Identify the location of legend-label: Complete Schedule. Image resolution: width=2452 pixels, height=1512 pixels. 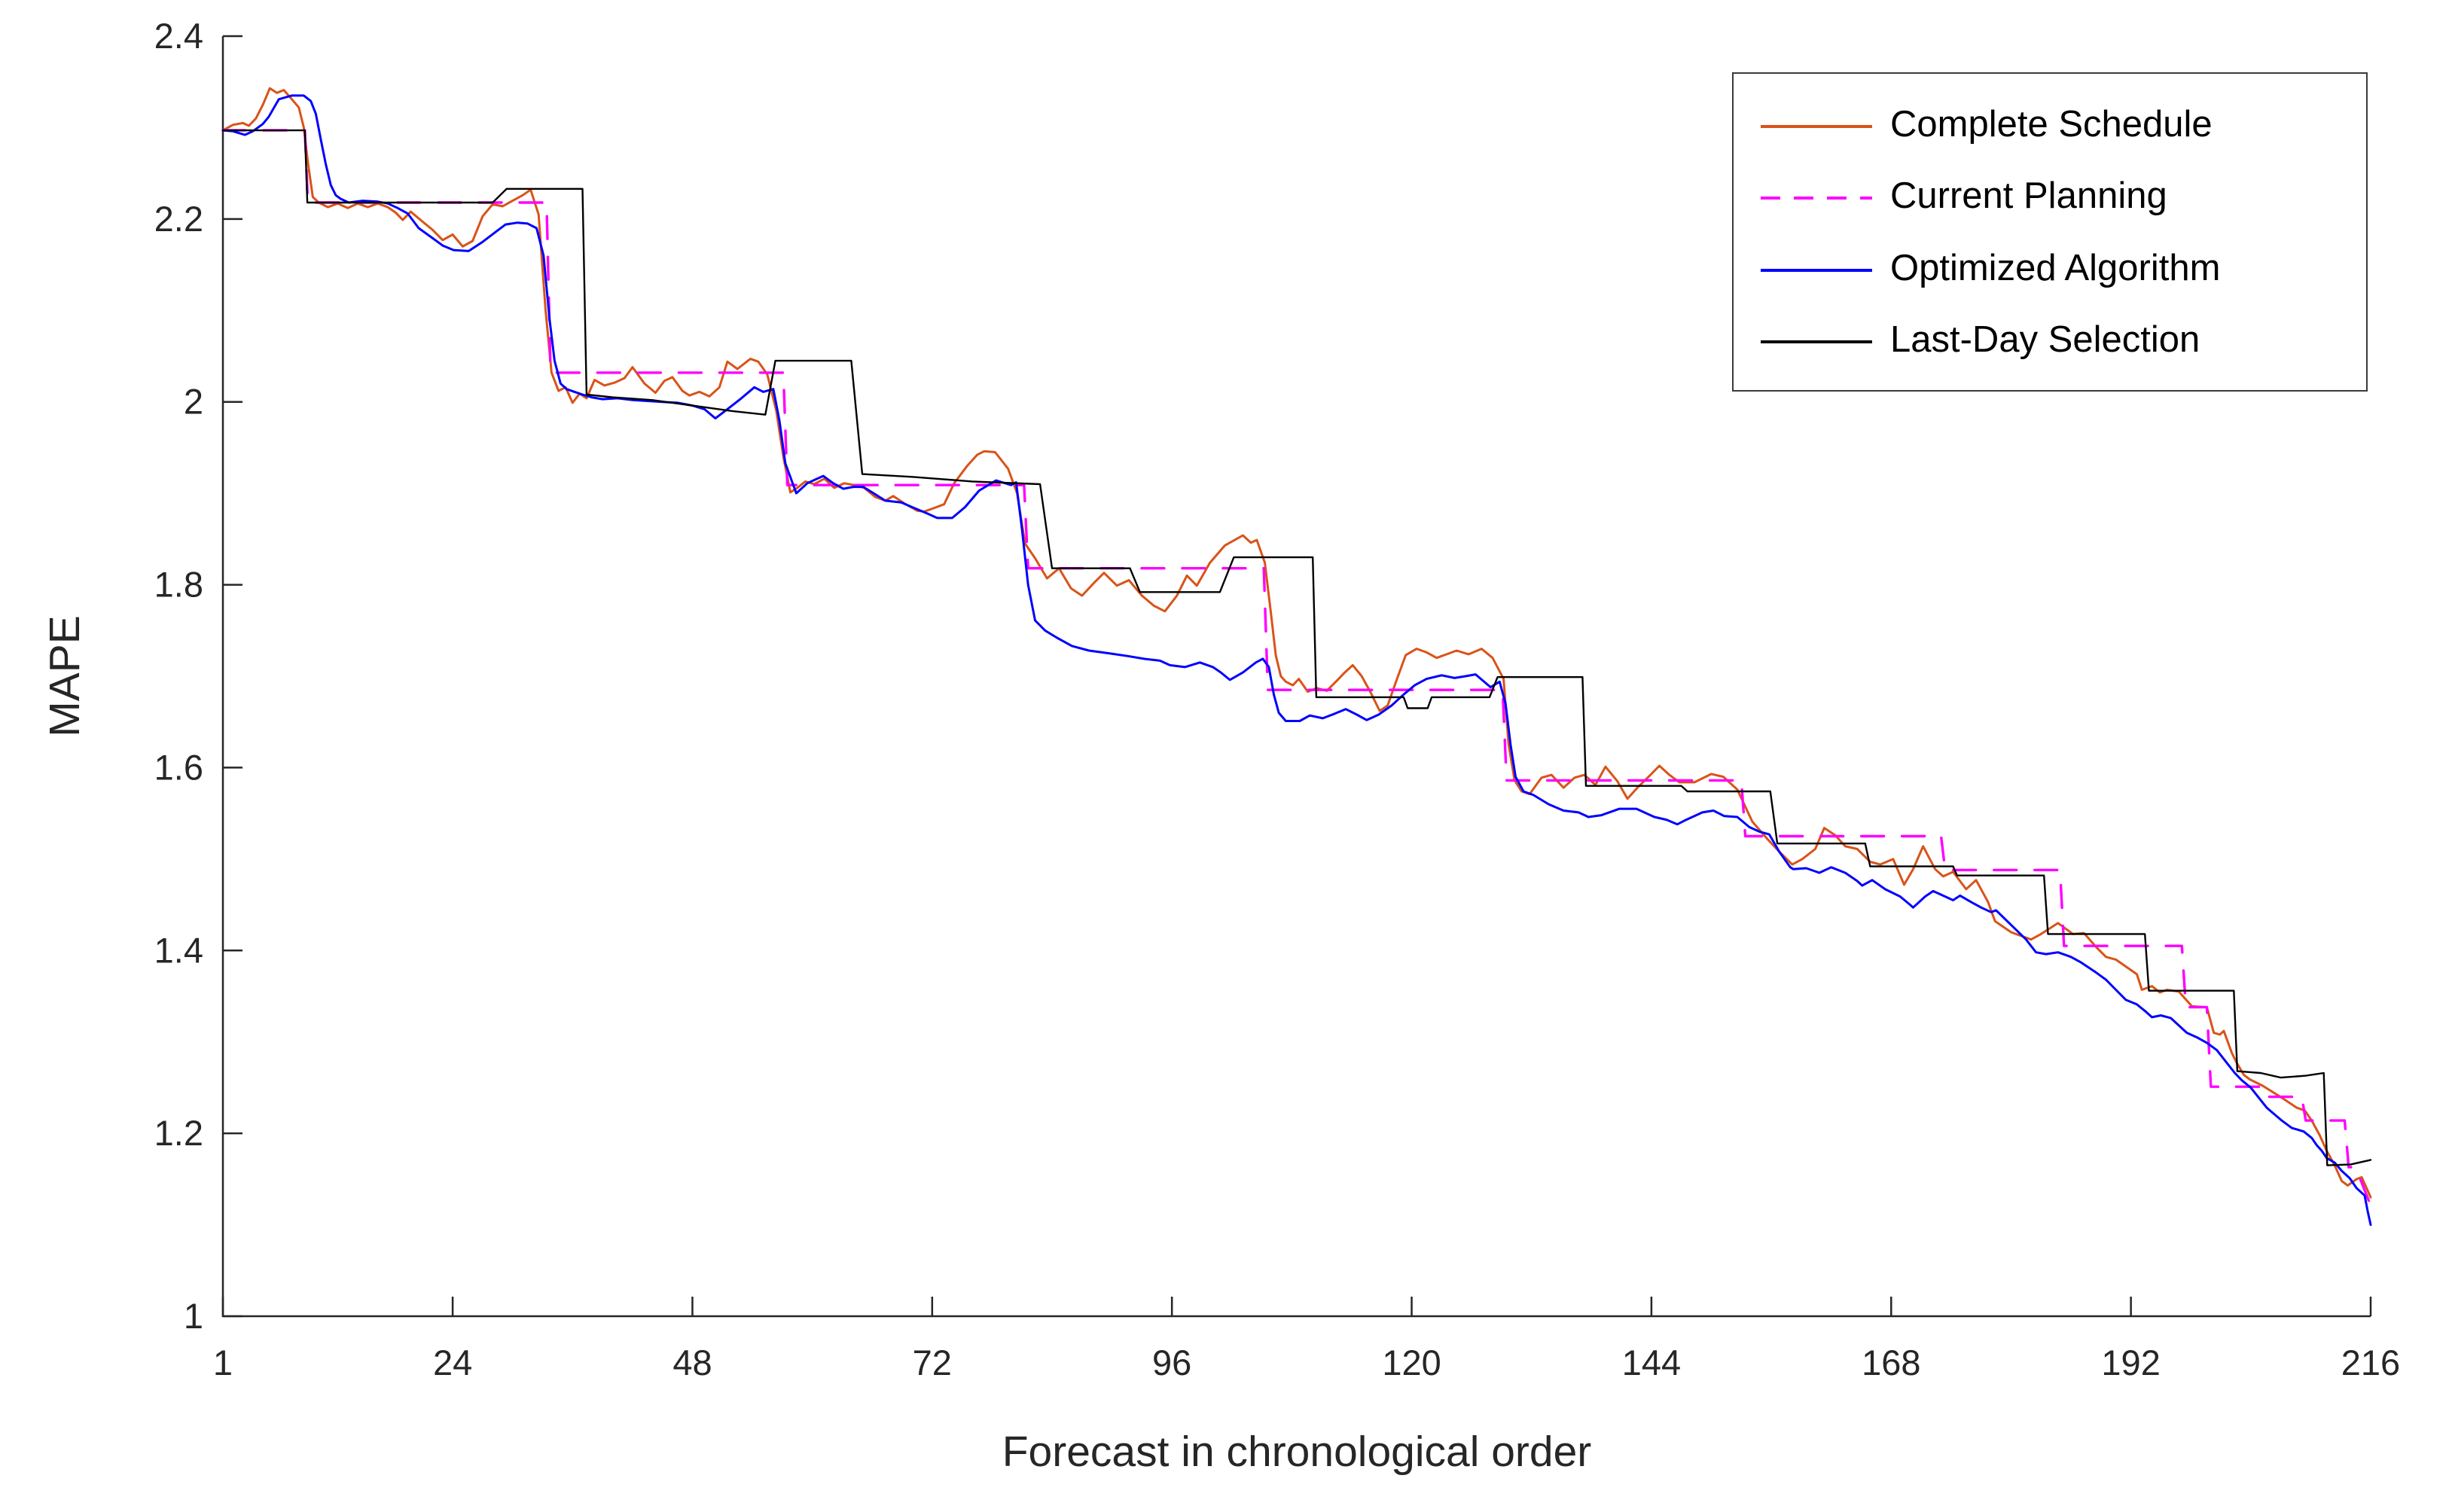
(2051, 124).